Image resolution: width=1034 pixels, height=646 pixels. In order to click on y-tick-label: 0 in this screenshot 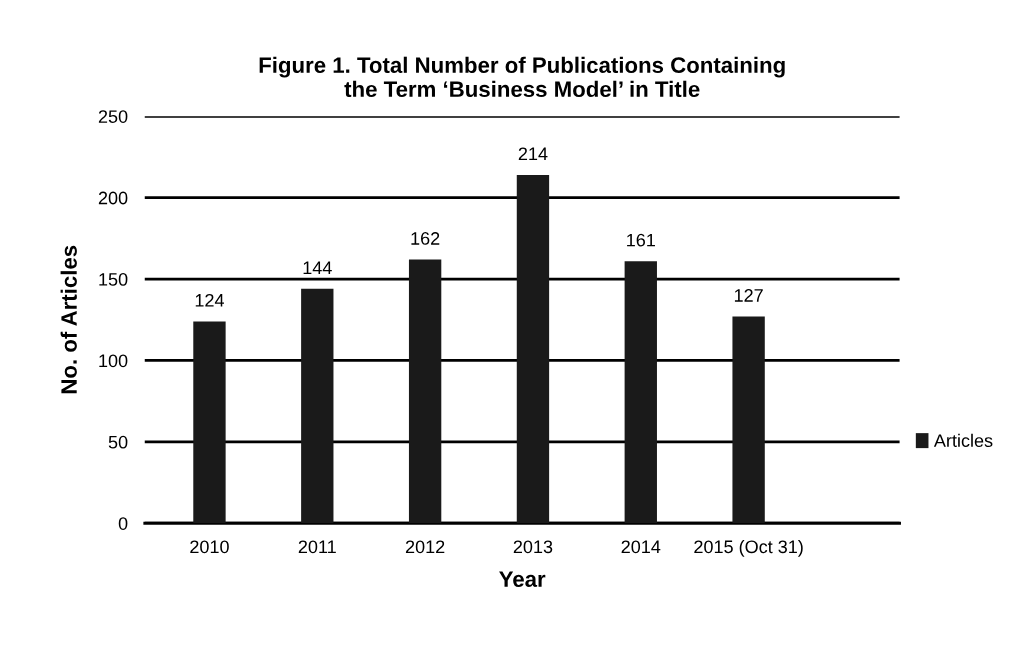, I will do `click(123, 523)`.